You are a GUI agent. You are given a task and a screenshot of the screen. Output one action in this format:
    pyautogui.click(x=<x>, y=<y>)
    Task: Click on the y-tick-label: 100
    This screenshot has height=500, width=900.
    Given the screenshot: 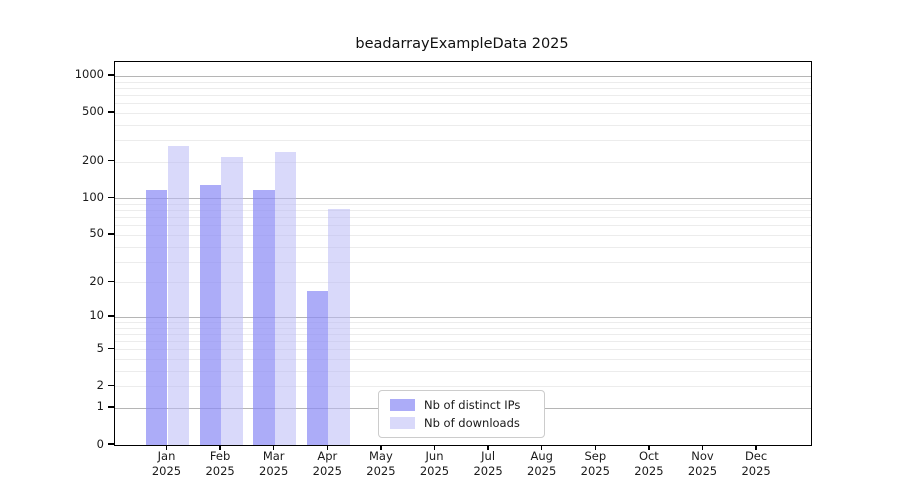 What is the action you would take?
    pyautogui.click(x=93, y=196)
    